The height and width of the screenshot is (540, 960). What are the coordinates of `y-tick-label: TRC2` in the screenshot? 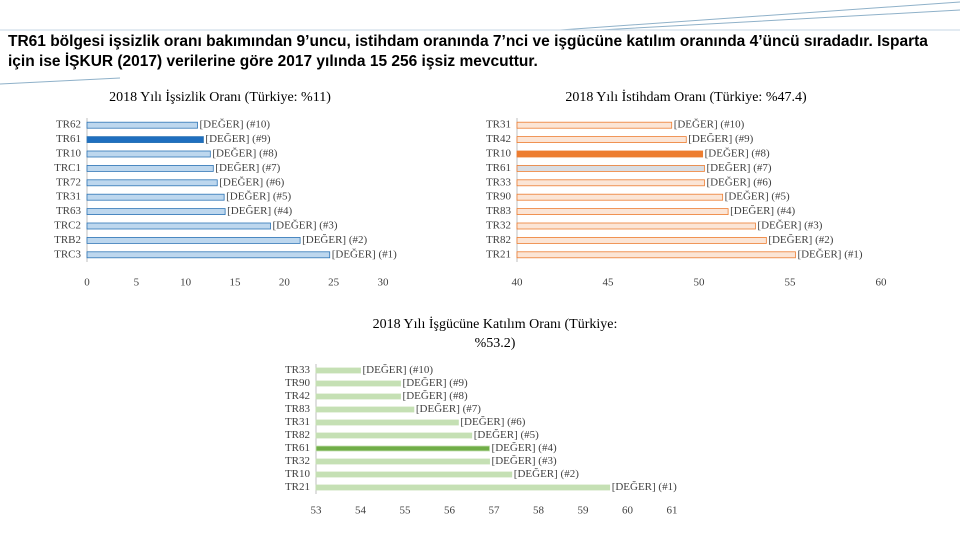 It's located at (67, 226).